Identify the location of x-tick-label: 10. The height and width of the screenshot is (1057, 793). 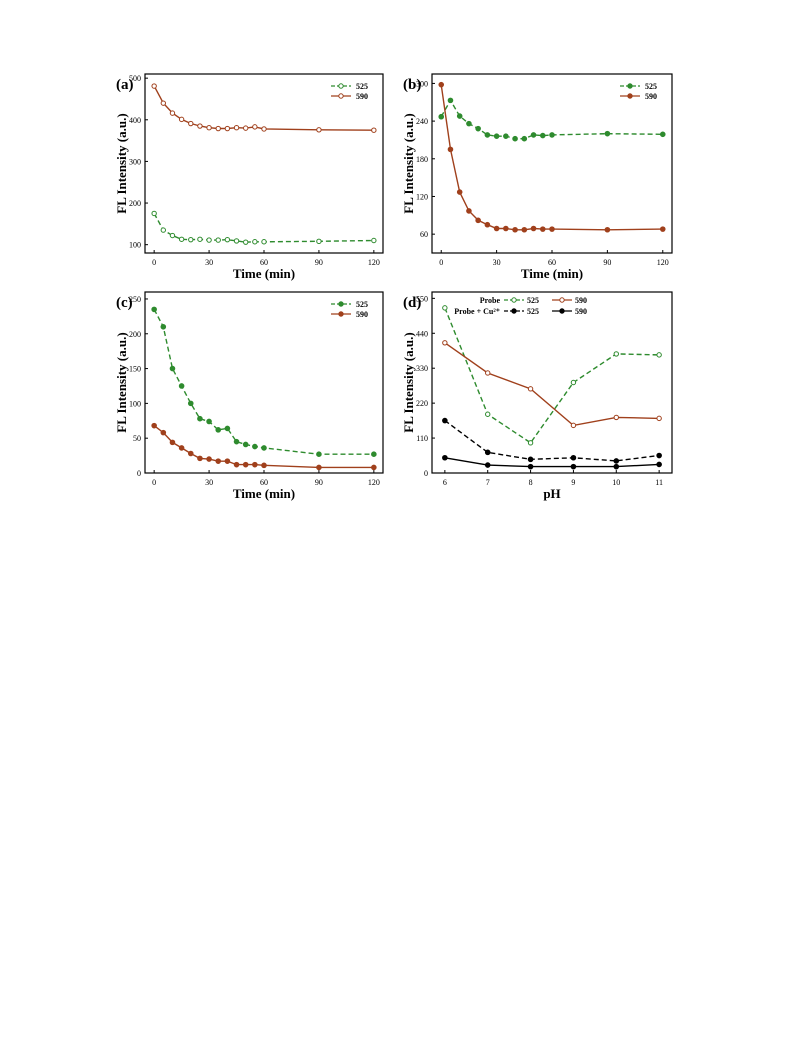
(616, 482).